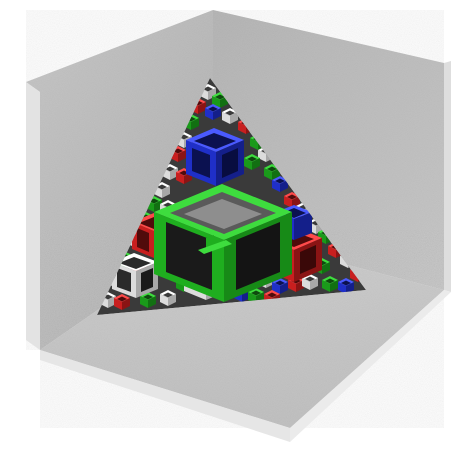  What do you see at coordinates (135, 275) in the screenshot?
I see `fractal-white-cube` at bounding box center [135, 275].